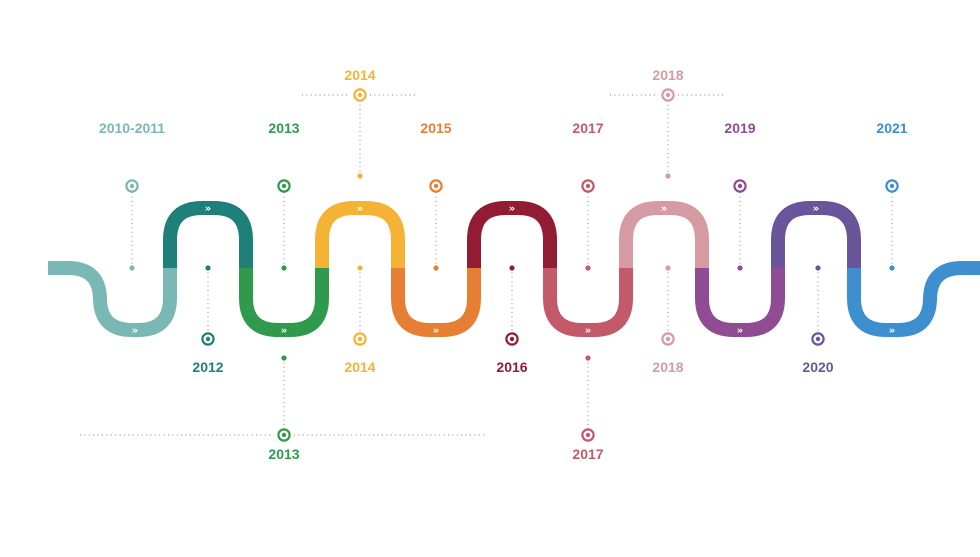 Image resolution: width=980 pixels, height=557 pixels. I want to click on milestone: 2019, so click(740, 195).